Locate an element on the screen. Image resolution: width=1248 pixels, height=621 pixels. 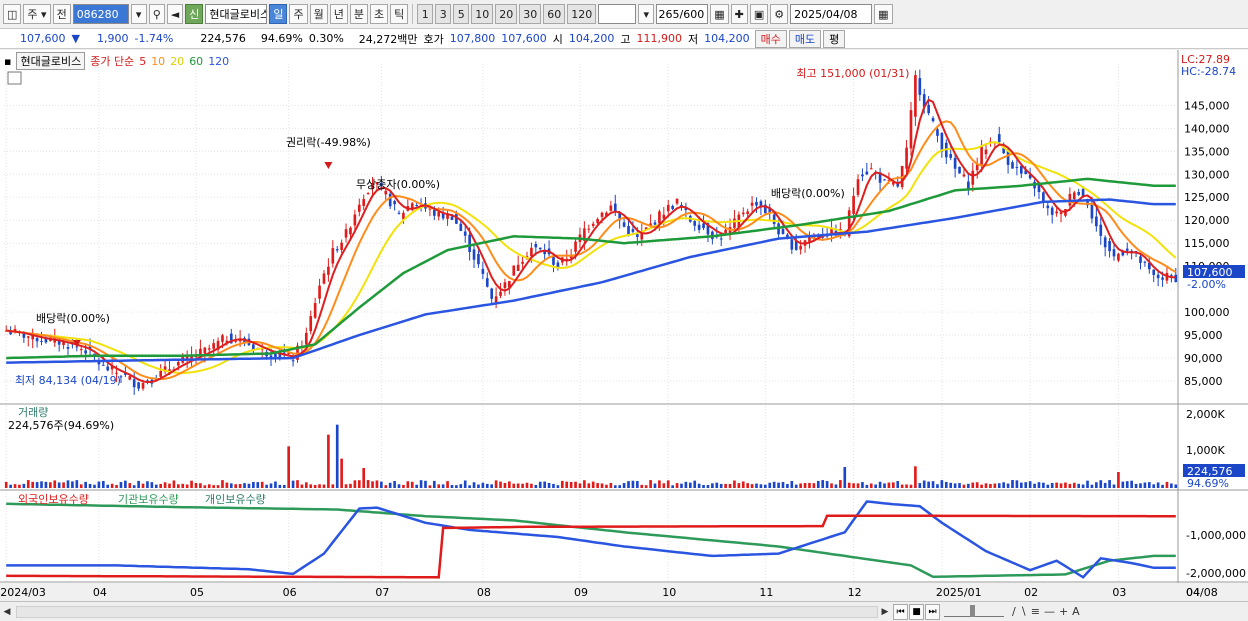
legend-ma10: 10 is located at coordinates (158, 61).